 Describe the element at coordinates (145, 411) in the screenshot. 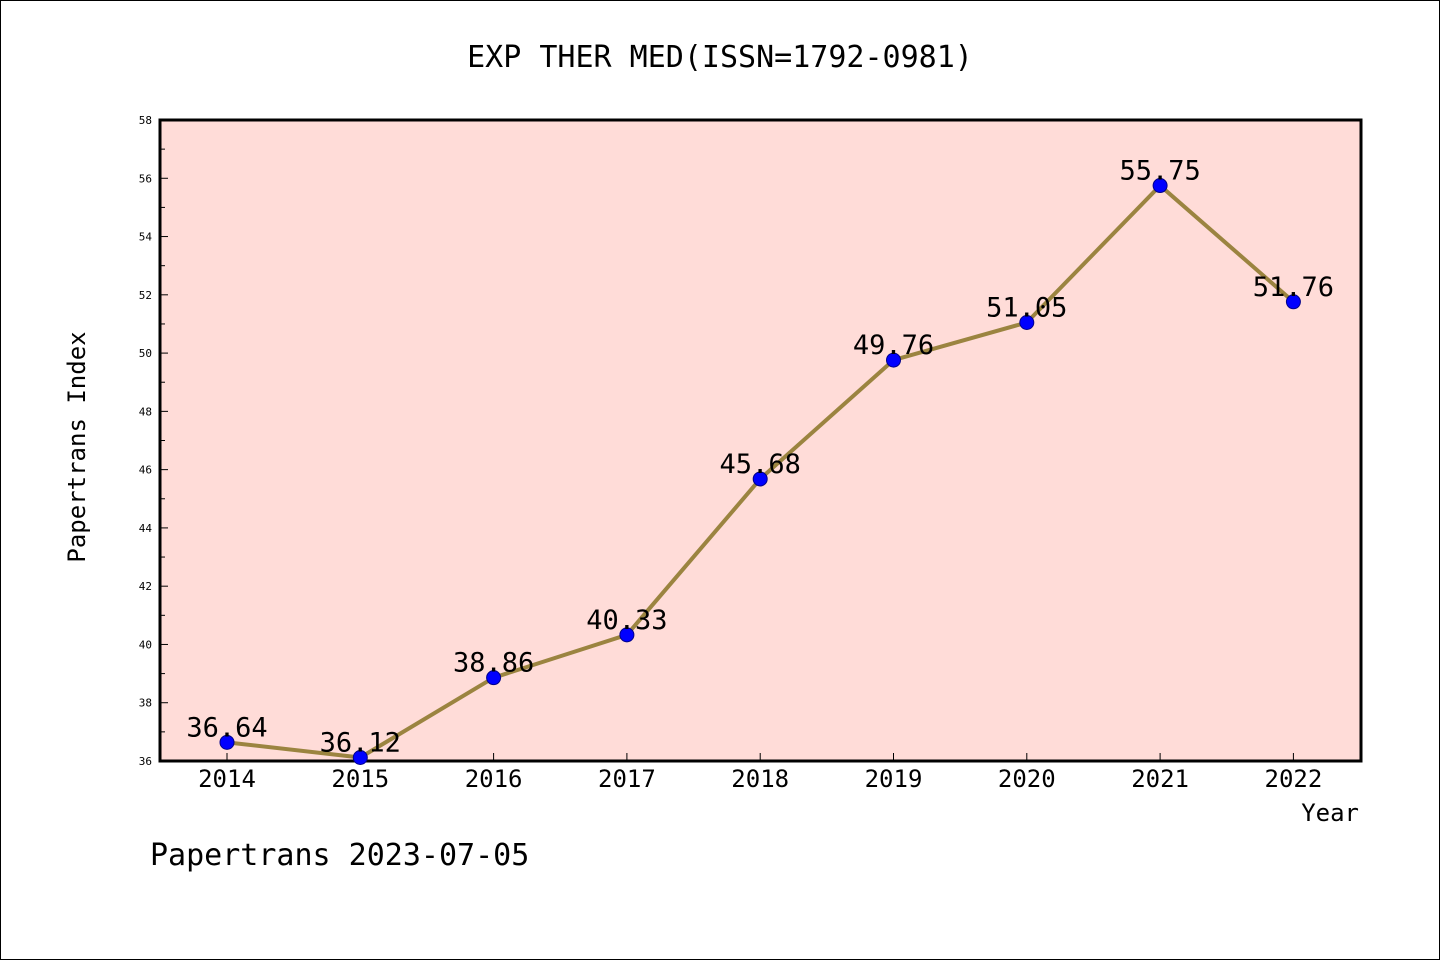

I see `y-tick-label: 48` at that location.